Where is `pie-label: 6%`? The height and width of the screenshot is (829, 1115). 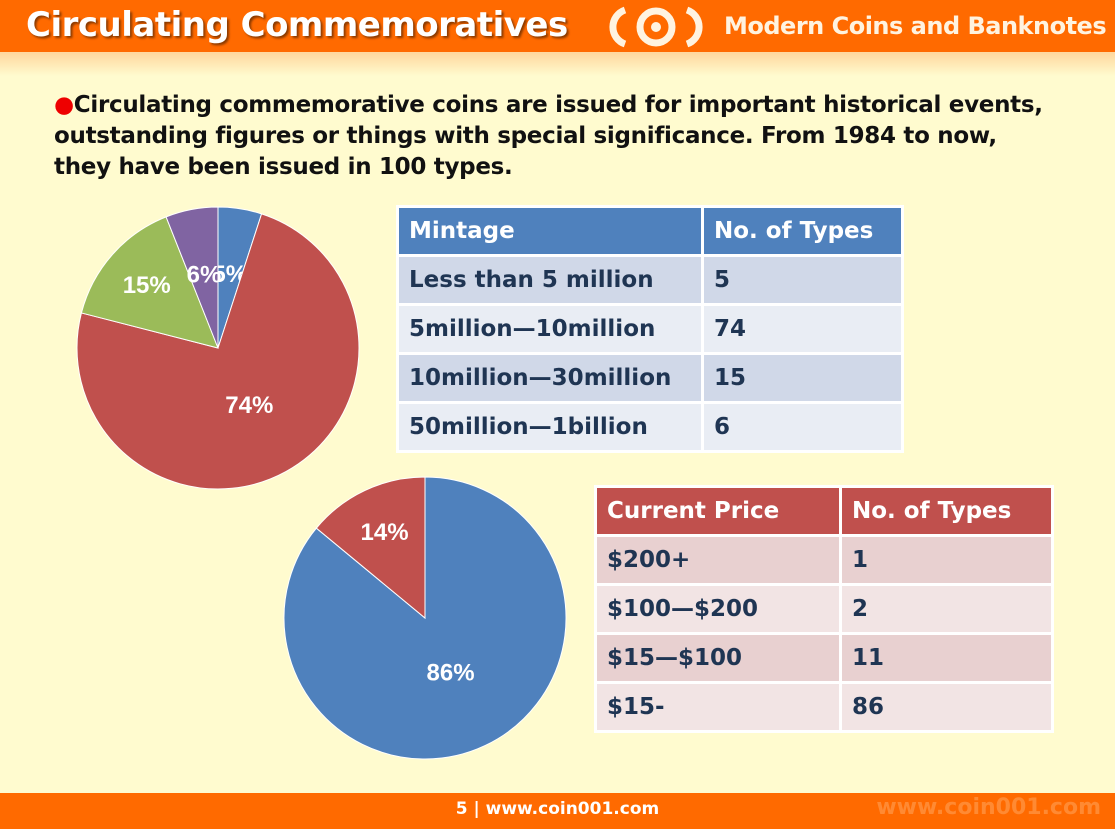
pie-label: 6% is located at coordinates (204, 274).